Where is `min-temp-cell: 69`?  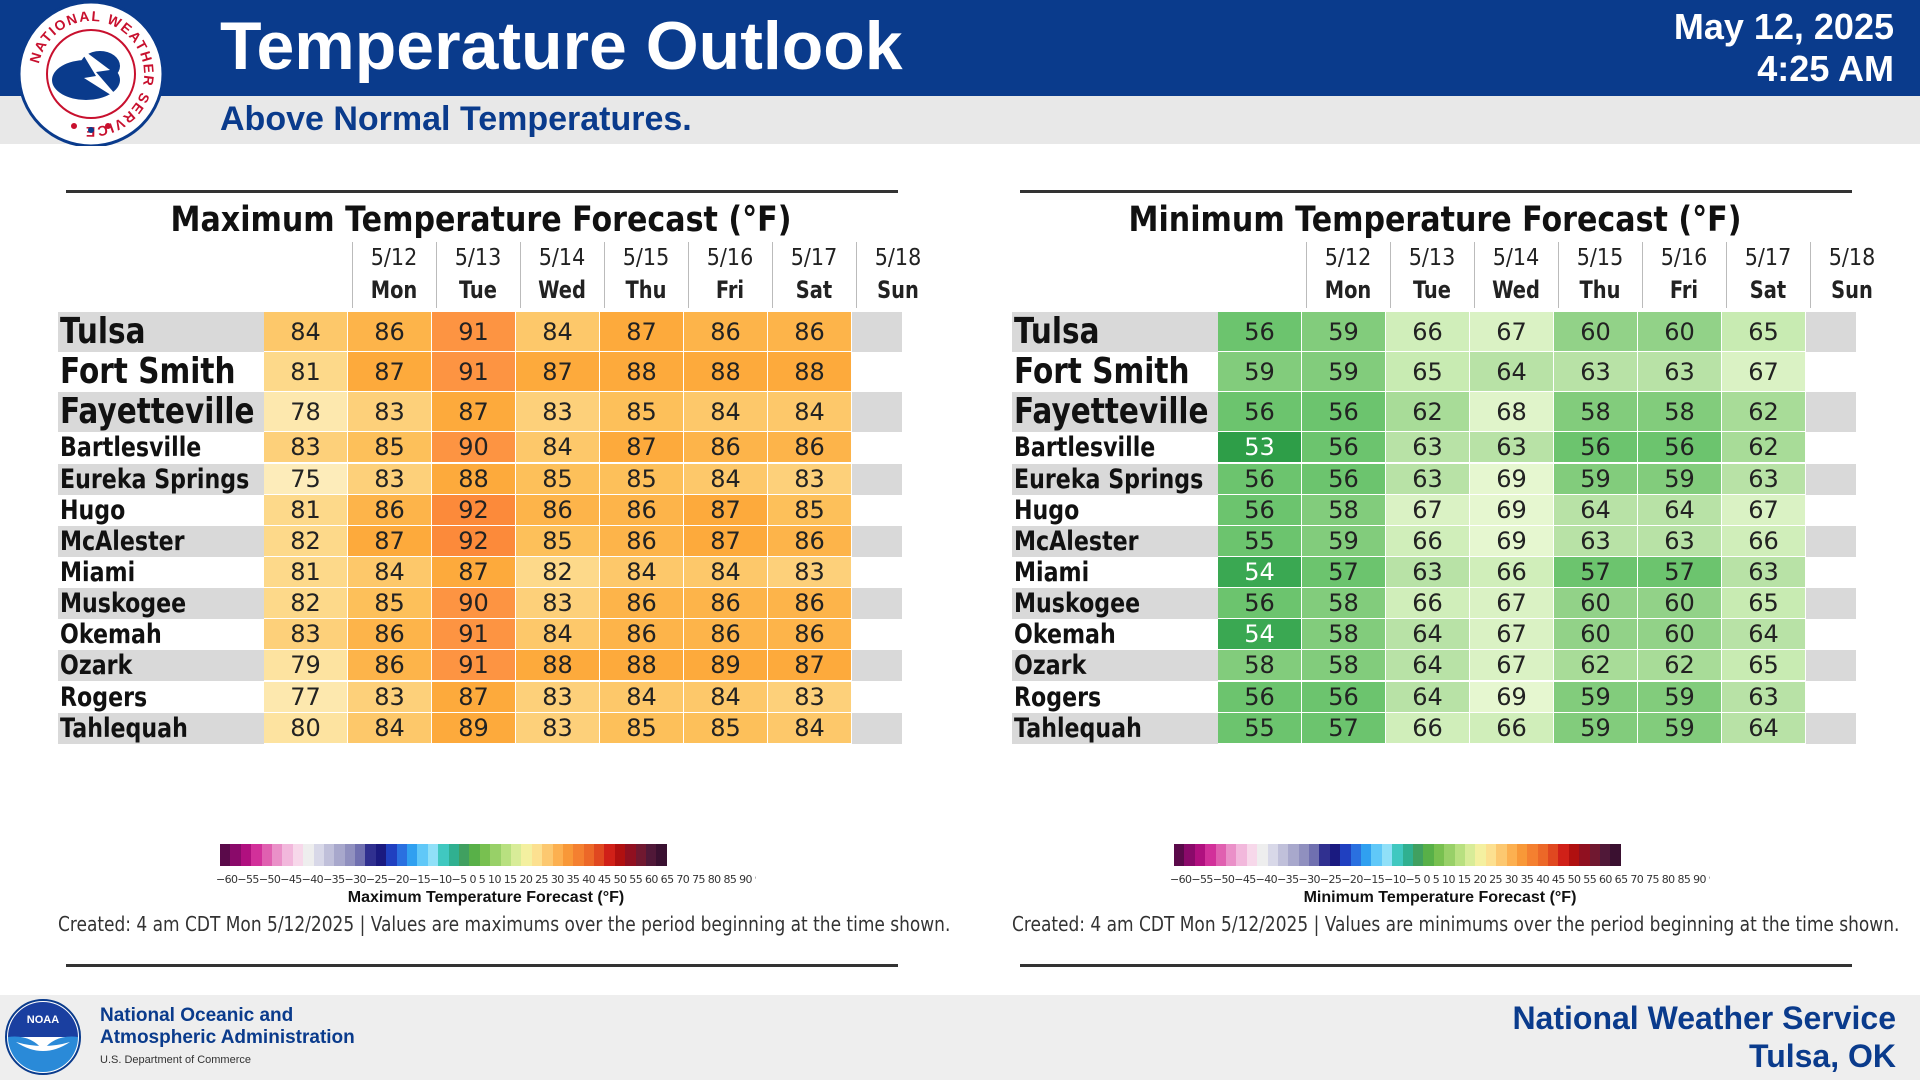 min-temp-cell: 69 is located at coordinates (1512, 697).